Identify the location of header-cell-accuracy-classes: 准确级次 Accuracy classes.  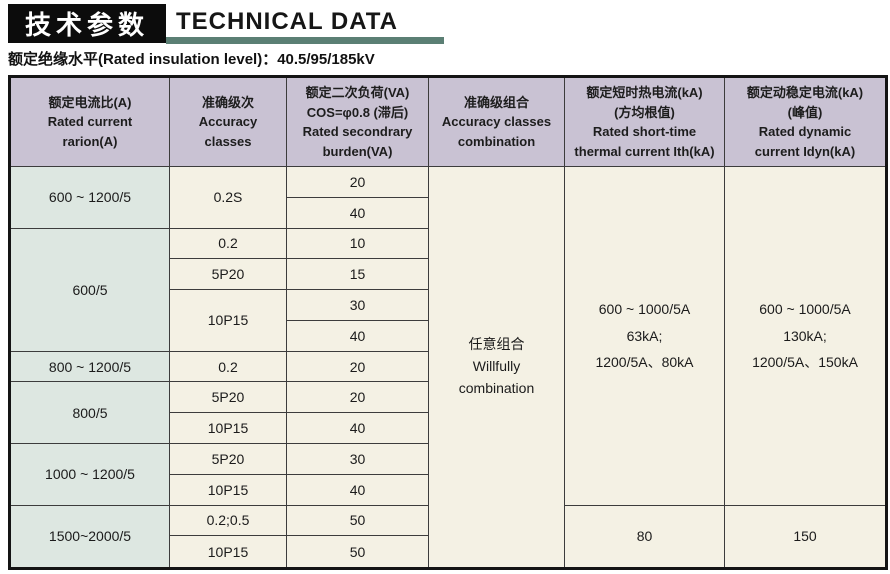
(228, 121).